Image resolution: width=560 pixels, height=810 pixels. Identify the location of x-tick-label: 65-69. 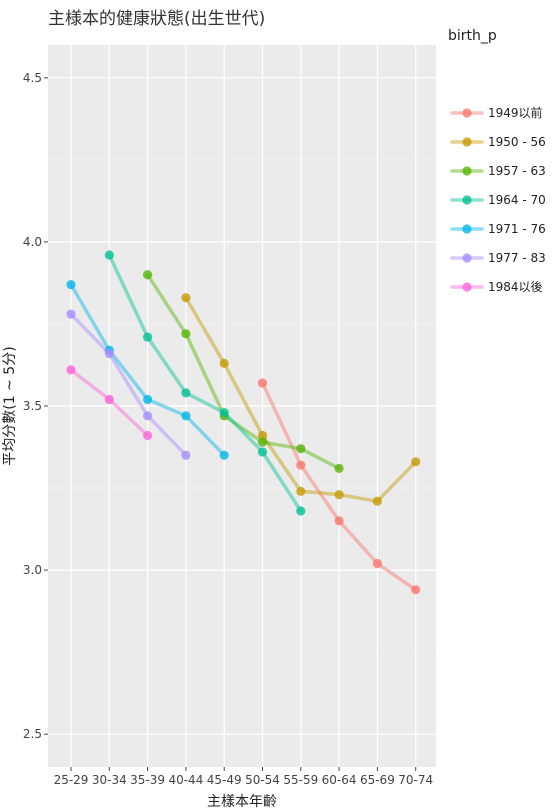
(377, 780).